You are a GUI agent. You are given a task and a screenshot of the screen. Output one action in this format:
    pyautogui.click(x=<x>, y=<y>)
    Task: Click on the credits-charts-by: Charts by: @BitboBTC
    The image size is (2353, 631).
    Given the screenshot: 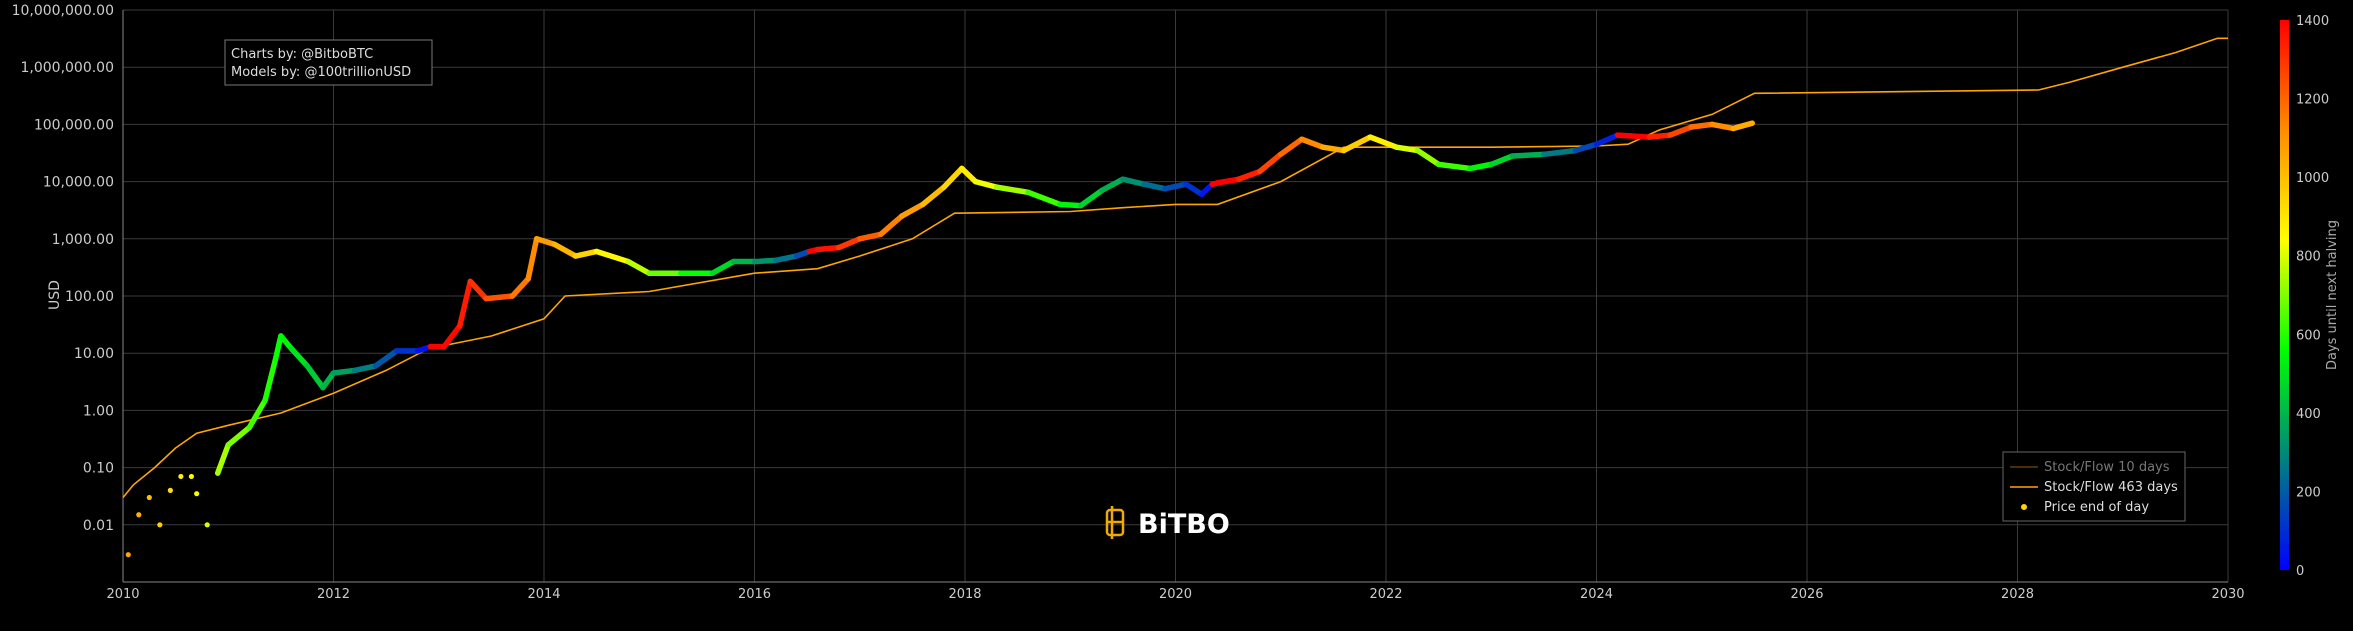 What is the action you would take?
    pyautogui.click(x=302, y=54)
    